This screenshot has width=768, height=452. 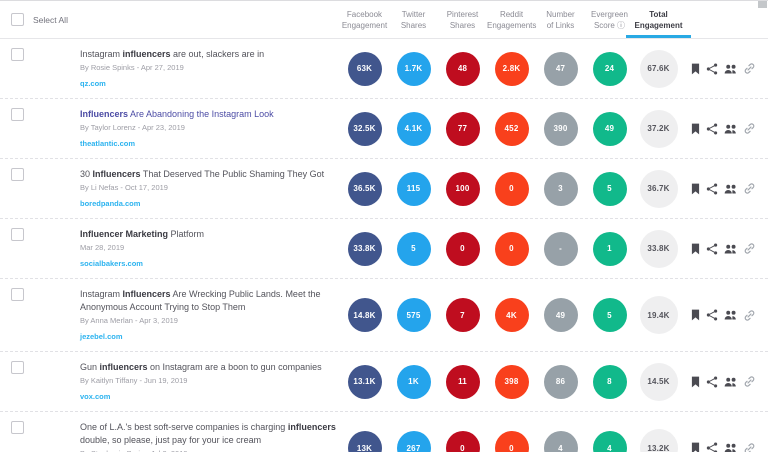 What do you see at coordinates (111, 263) in the screenshot?
I see `article-domain-link: socialbakers.com` at bounding box center [111, 263].